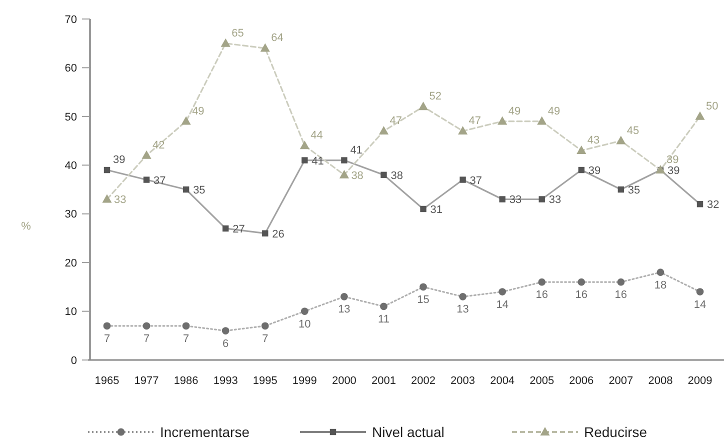 The image size is (724, 441). I want to click on x-tick-label: 1993, so click(225, 381).